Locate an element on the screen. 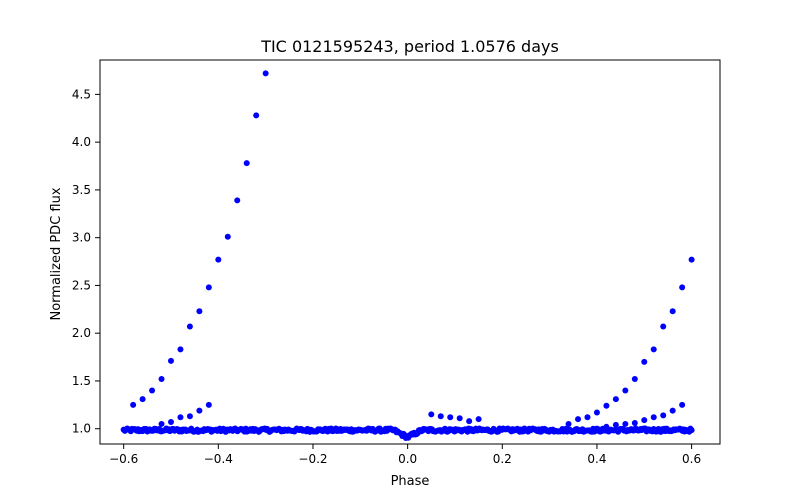 Image resolution: width=800 pixels, height=504 pixels. x-axis-ticks: −0.6 −0.4 −0.2 0.0 0.2 0.4 0.6 is located at coordinates (405, 455).